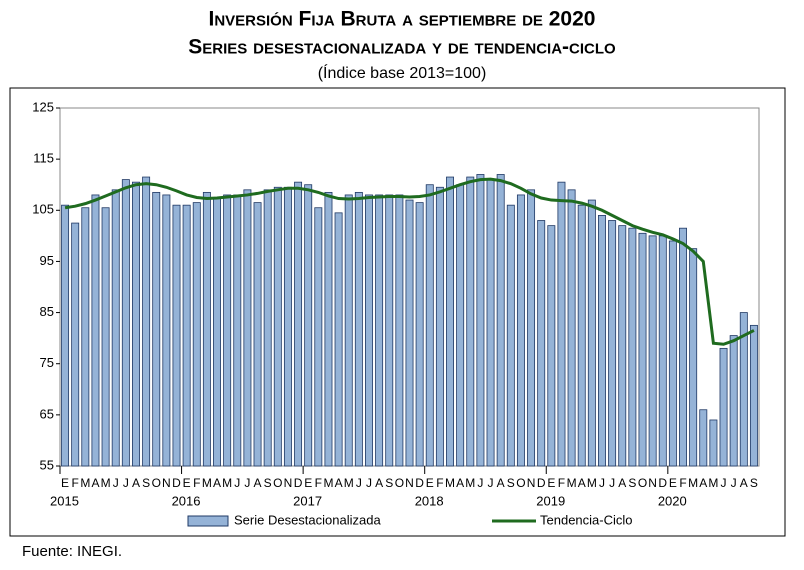 The height and width of the screenshot is (570, 804). Describe the element at coordinates (307, 500) in the screenshot. I see `year-label: 2017` at that location.